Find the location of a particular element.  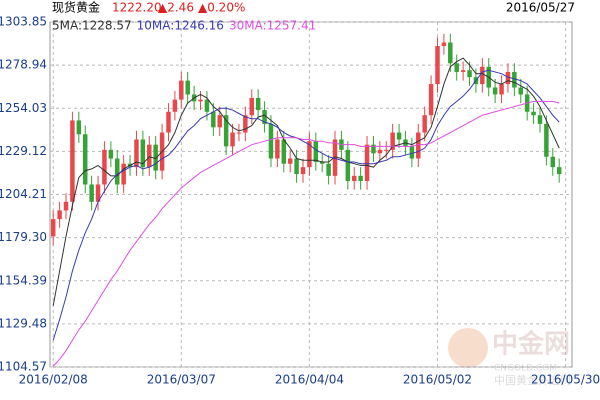

watermark-subtitle: 中国黄金外汇网 is located at coordinates (532, 380).